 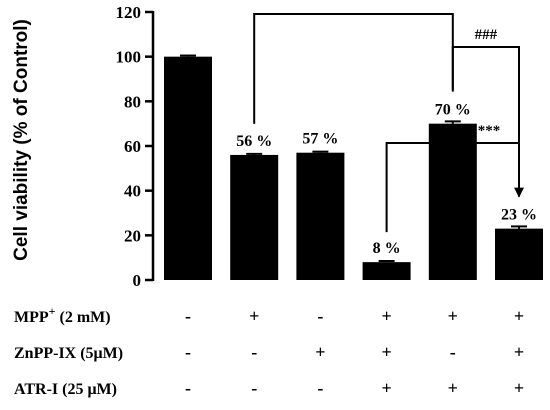 I want to click on significance-label: ***, so click(x=489, y=131).